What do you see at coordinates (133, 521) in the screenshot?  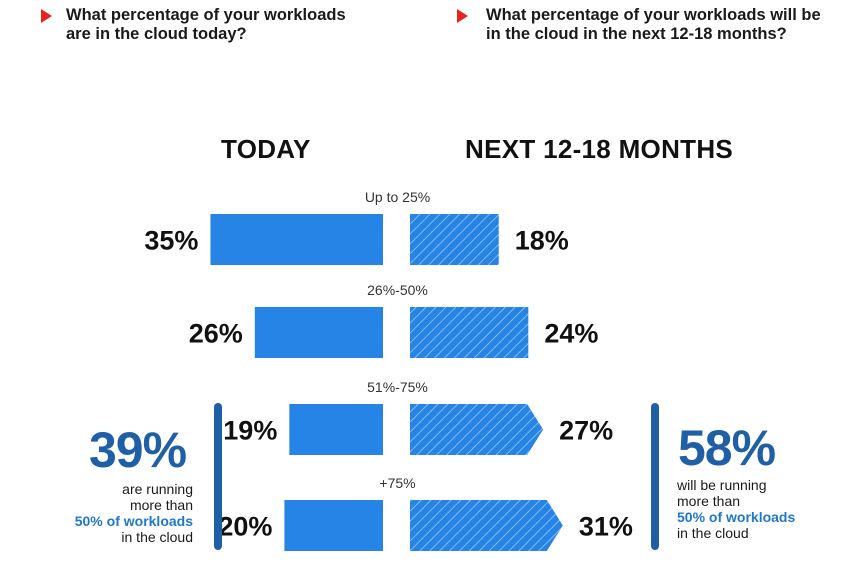 I see `summary-today-highlight: 50% of workloads` at bounding box center [133, 521].